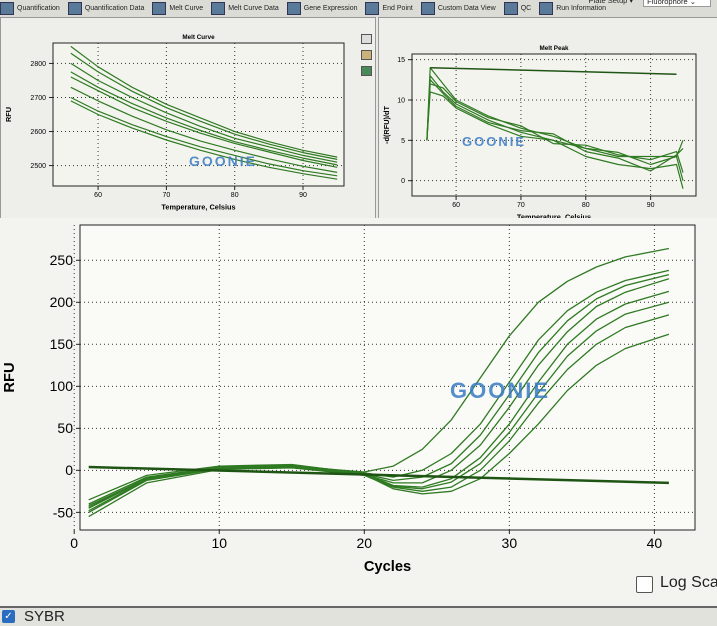  I want to click on tab-quantification: Quantification, so click(30, 8).